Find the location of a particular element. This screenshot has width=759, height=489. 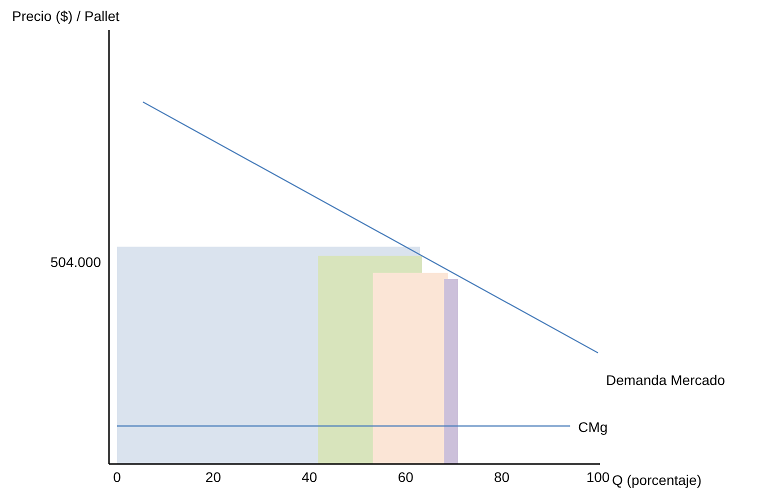

series-label: CMg is located at coordinates (593, 426).